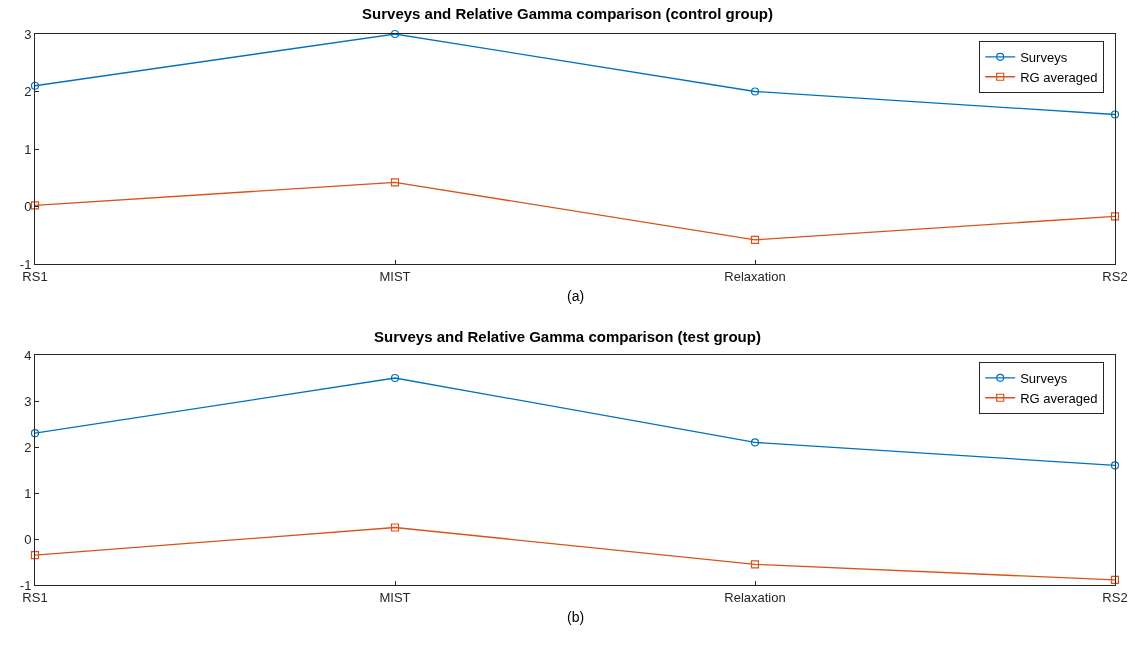 This screenshot has height=646, width=1135. I want to click on chart-title: Surveys and Relative Gamma comparison (test group), so click(567, 336).